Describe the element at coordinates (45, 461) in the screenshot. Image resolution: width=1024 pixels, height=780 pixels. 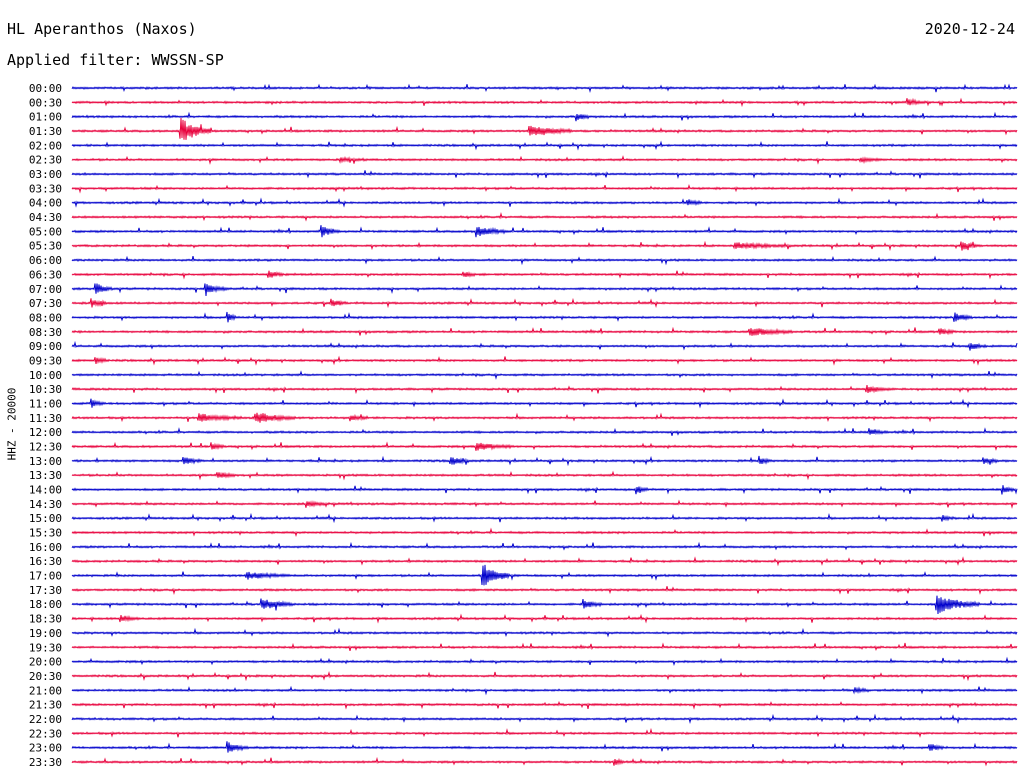
I see `time-label-1300: 13:00` at that location.